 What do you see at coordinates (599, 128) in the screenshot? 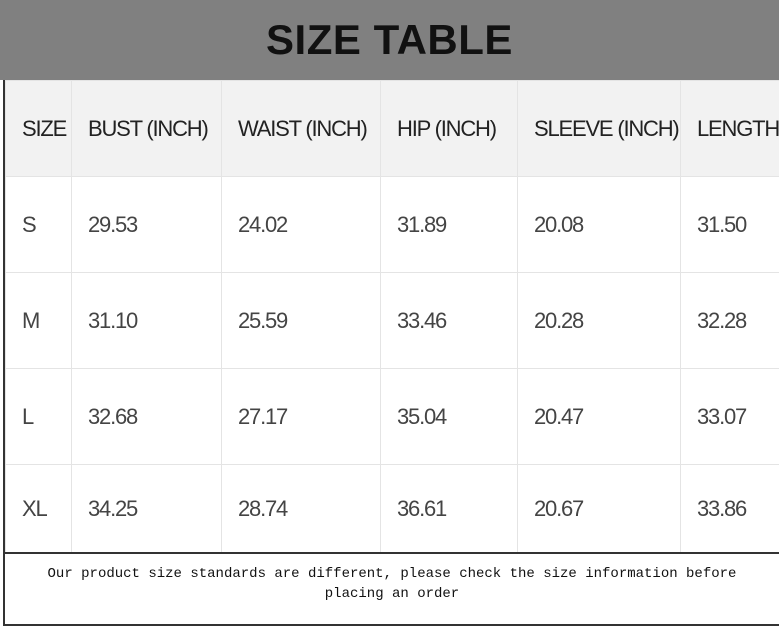
I see `column-header: SLEEVE (INCH)` at bounding box center [599, 128].